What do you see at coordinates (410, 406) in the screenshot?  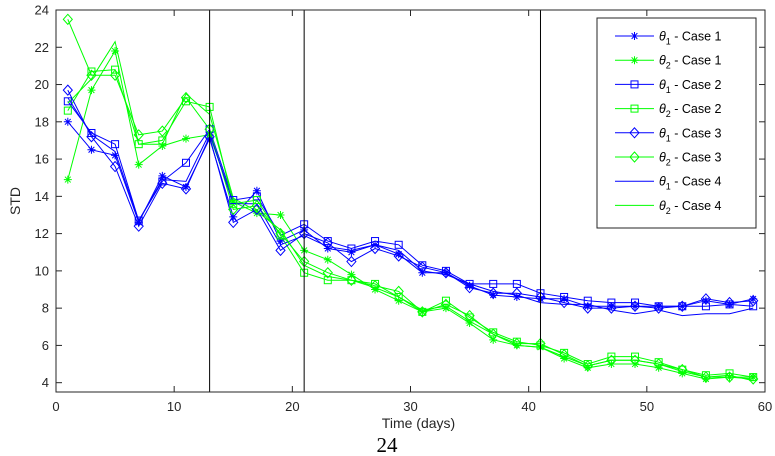 I see `x-tick-label: 30` at bounding box center [410, 406].